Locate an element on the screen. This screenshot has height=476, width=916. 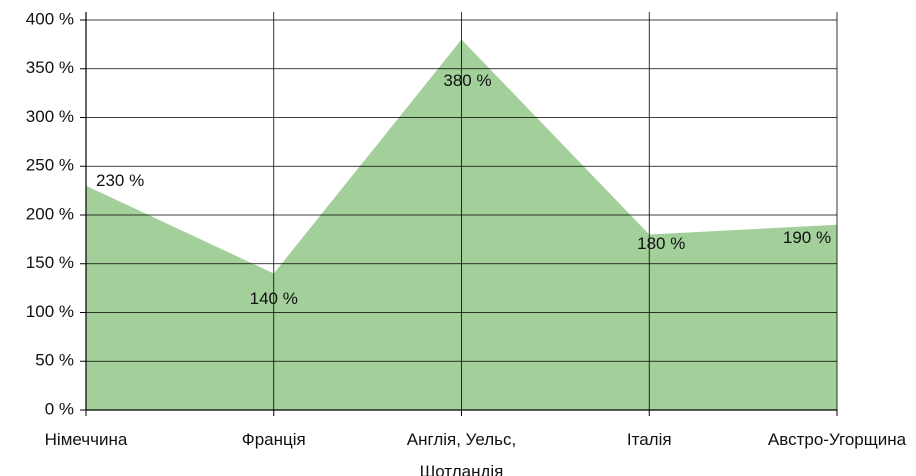
x-tick-label: Франція is located at coordinates (273, 439).